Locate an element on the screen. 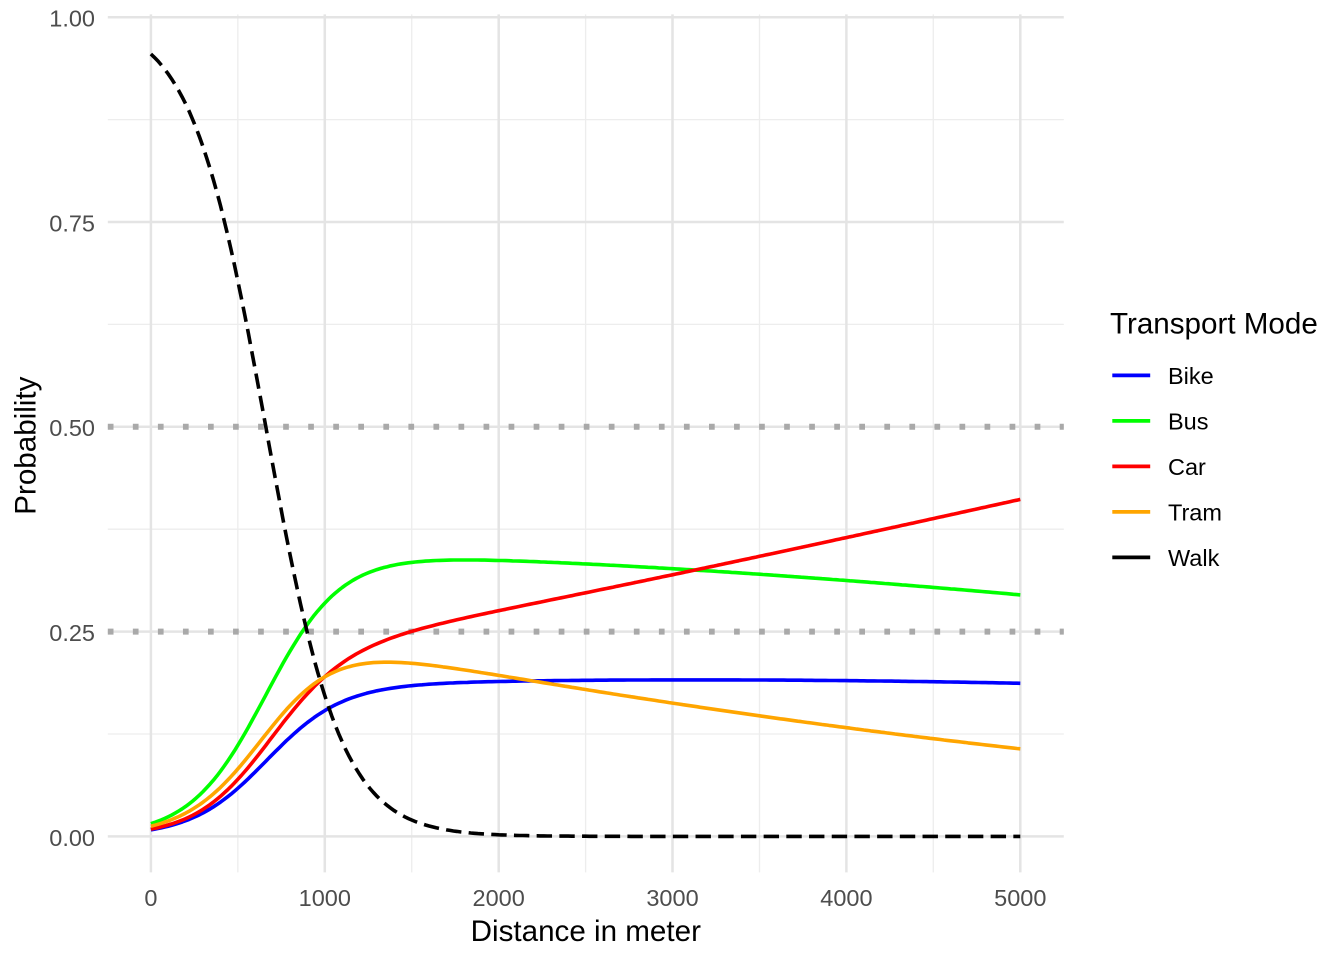 This screenshot has height=960, width=1344. svg-text: 0.75 is located at coordinates (72, 223).